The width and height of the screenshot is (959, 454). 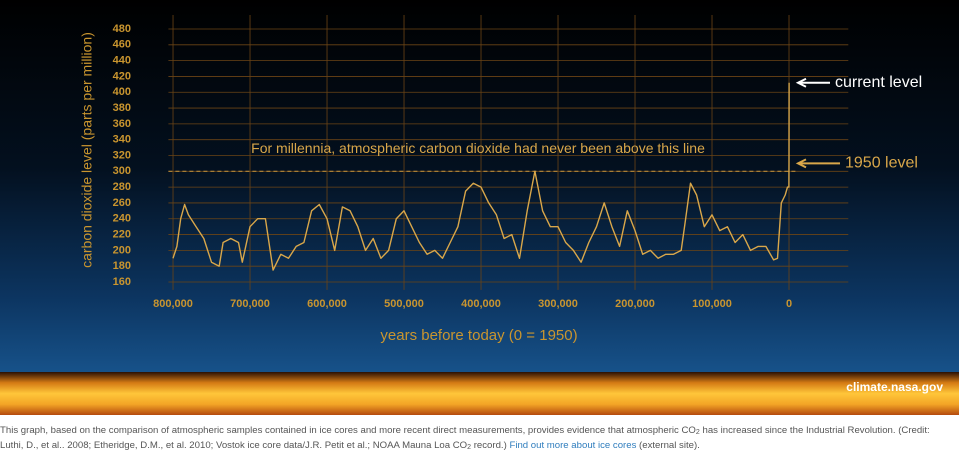 I want to click on y-tick-label: 280, so click(x=122, y=187).